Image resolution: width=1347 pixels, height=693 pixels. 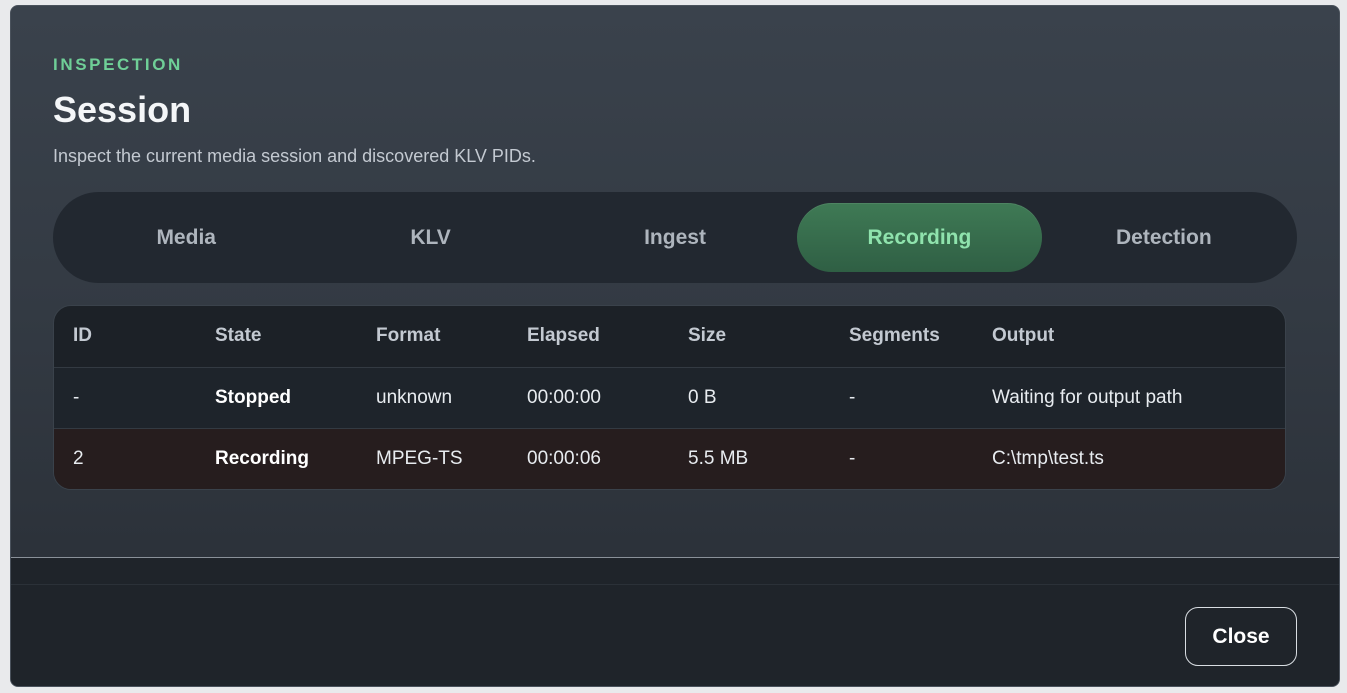 I want to click on tab-bar: Media KLV Ingest Recording Detection, so click(x=675, y=237).